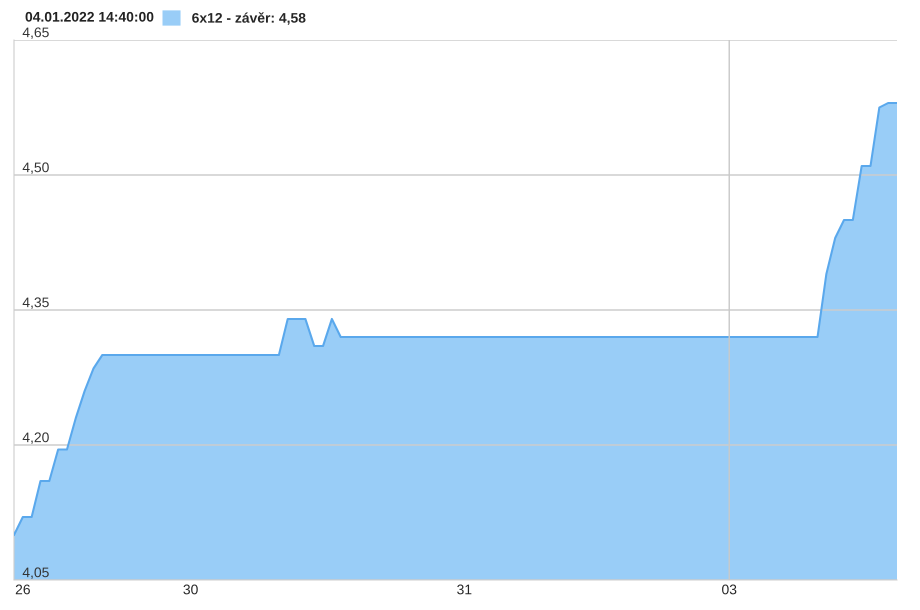  What do you see at coordinates (23, 589) in the screenshot?
I see `x-tick-label: 26` at bounding box center [23, 589].